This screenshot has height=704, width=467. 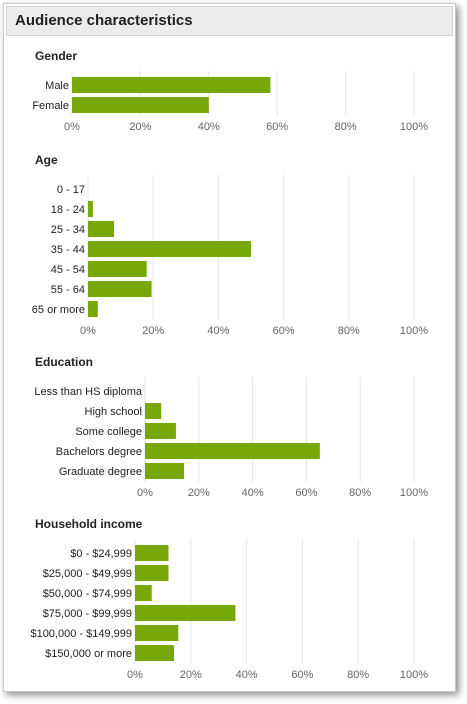 What do you see at coordinates (155, 653) in the screenshot?
I see `bar-150-000-or-more` at bounding box center [155, 653].